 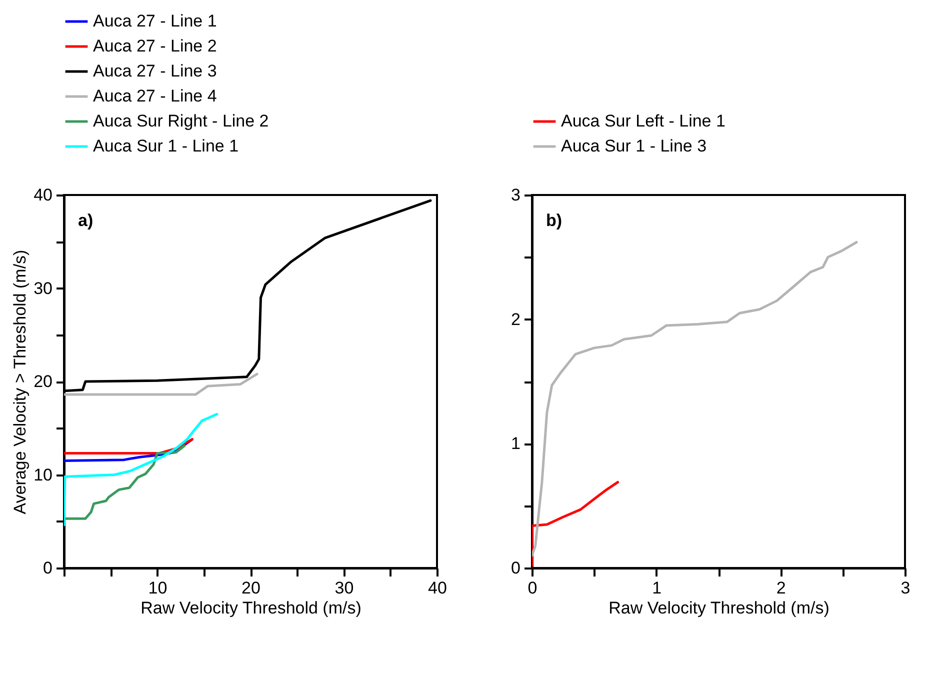 What do you see at coordinates (437, 588) in the screenshot?
I see `x-tick-label: 40` at bounding box center [437, 588].